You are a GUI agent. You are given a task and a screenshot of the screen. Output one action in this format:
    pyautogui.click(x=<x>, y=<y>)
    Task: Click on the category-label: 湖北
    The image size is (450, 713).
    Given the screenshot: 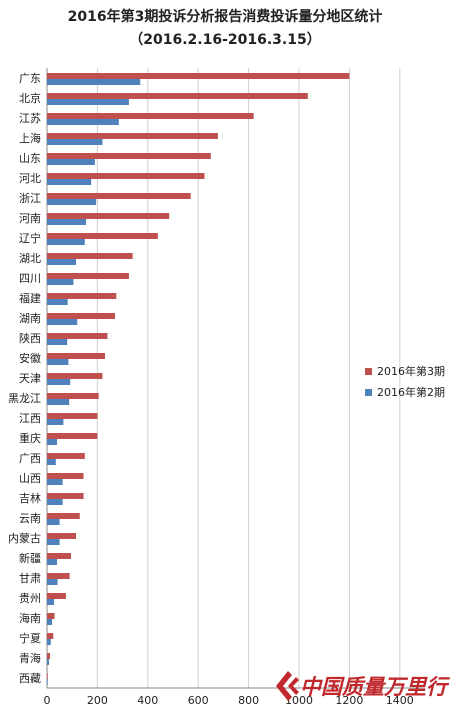 What is the action you would take?
    pyautogui.click(x=30, y=258)
    